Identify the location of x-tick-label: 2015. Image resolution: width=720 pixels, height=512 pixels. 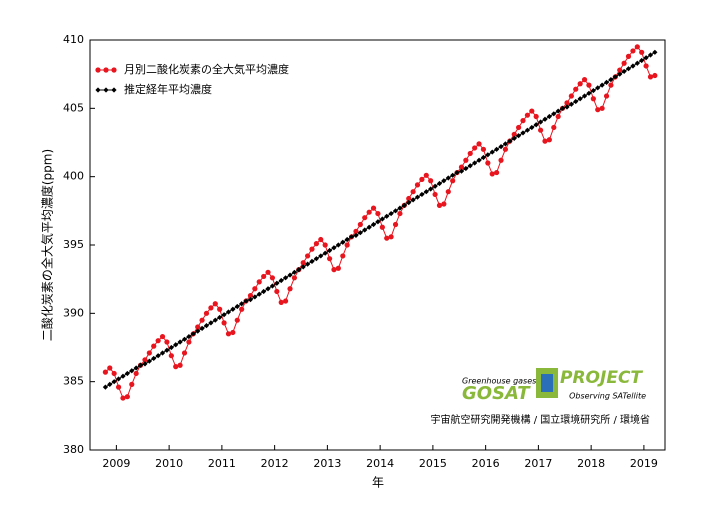
(433, 463).